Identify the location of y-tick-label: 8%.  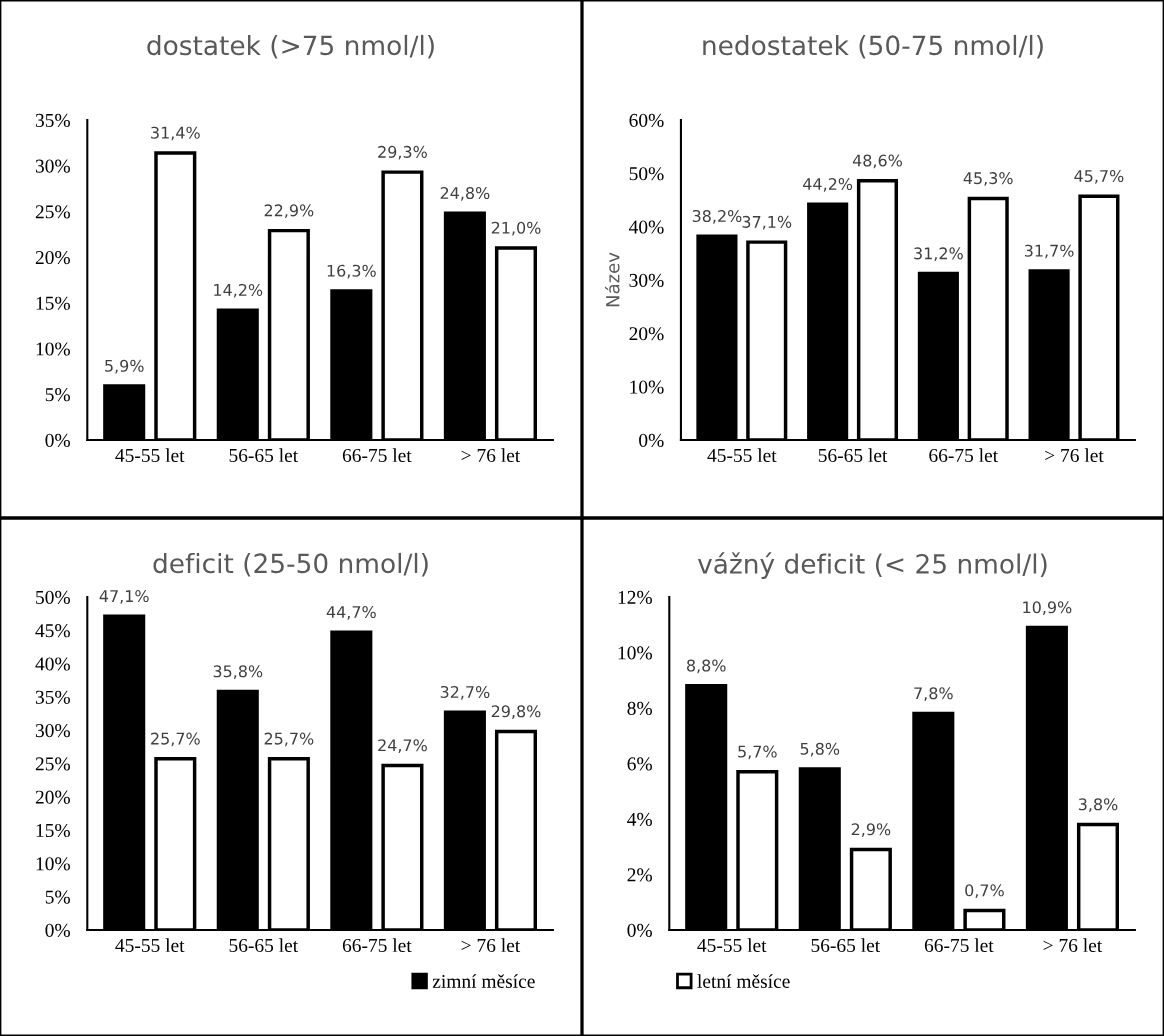
(639, 708).